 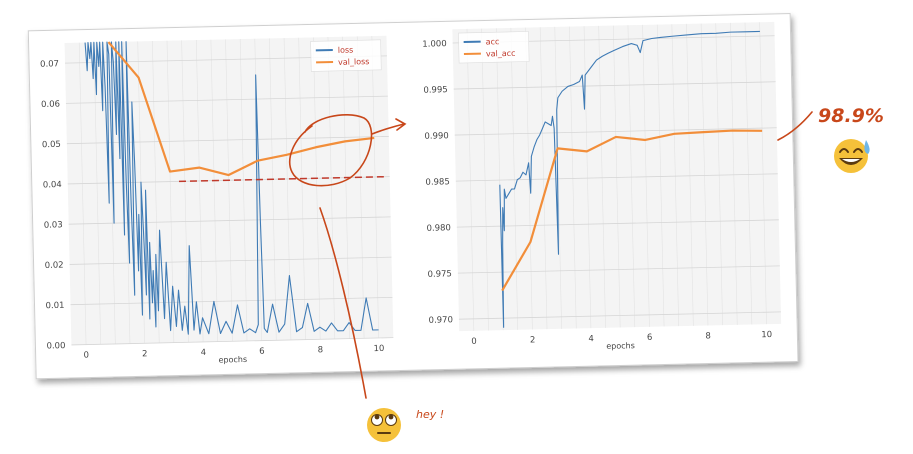 I want to click on y-tick-label: 0.04, so click(x=52, y=185).